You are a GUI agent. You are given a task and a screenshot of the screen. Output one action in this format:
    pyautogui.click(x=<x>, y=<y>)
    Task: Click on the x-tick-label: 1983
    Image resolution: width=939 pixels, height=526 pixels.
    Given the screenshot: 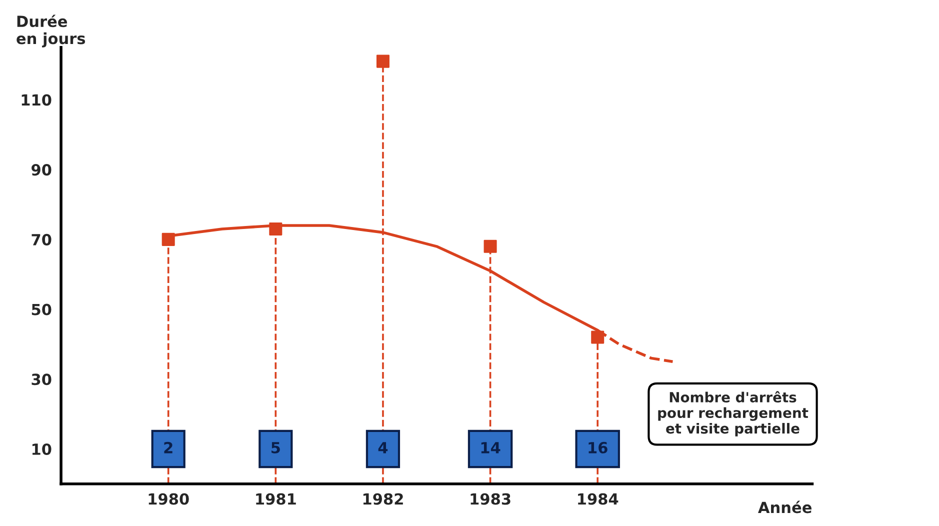 What is the action you would take?
    pyautogui.click(x=490, y=499)
    